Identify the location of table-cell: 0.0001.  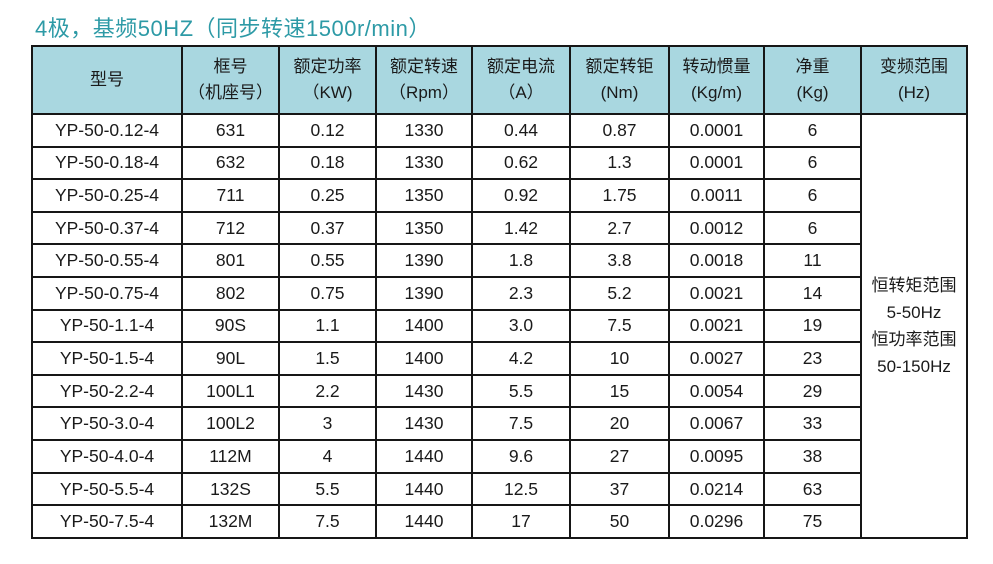
(716, 163).